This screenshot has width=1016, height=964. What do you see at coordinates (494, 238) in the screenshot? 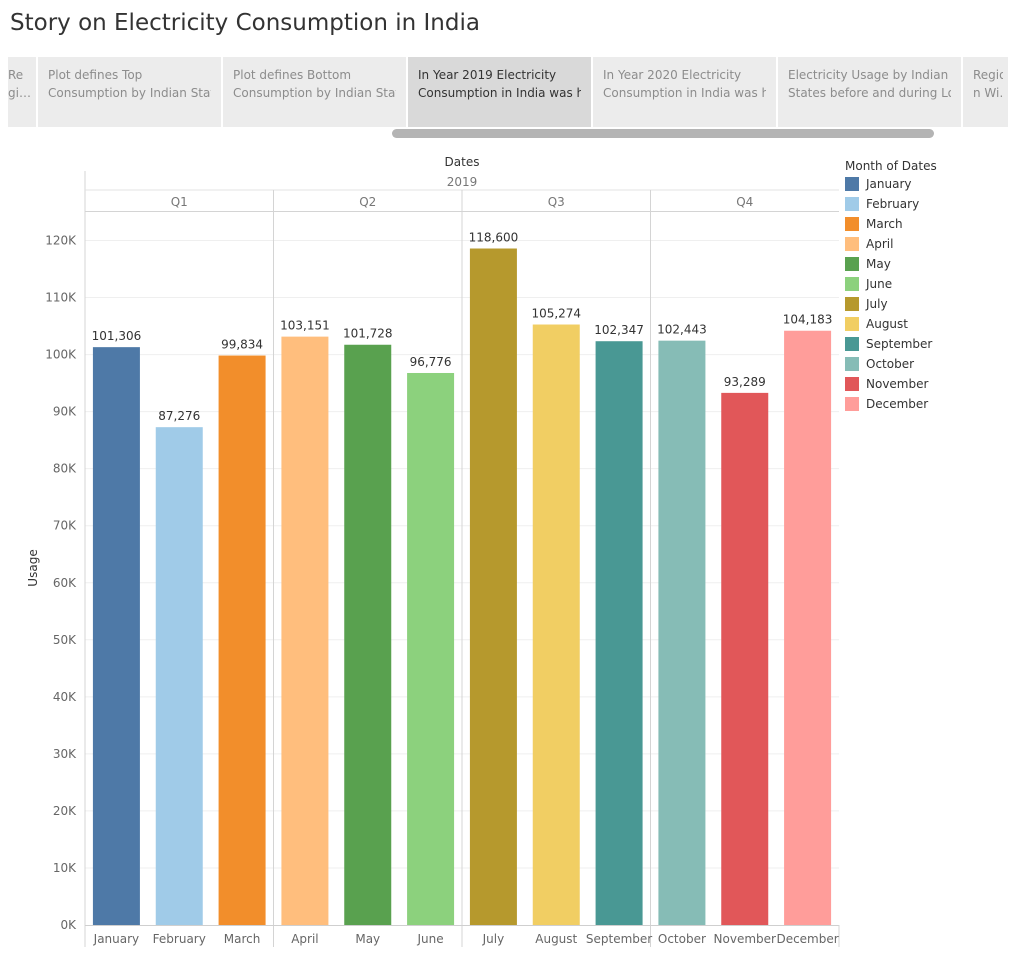
I see `data-label: 118,600` at bounding box center [494, 238].